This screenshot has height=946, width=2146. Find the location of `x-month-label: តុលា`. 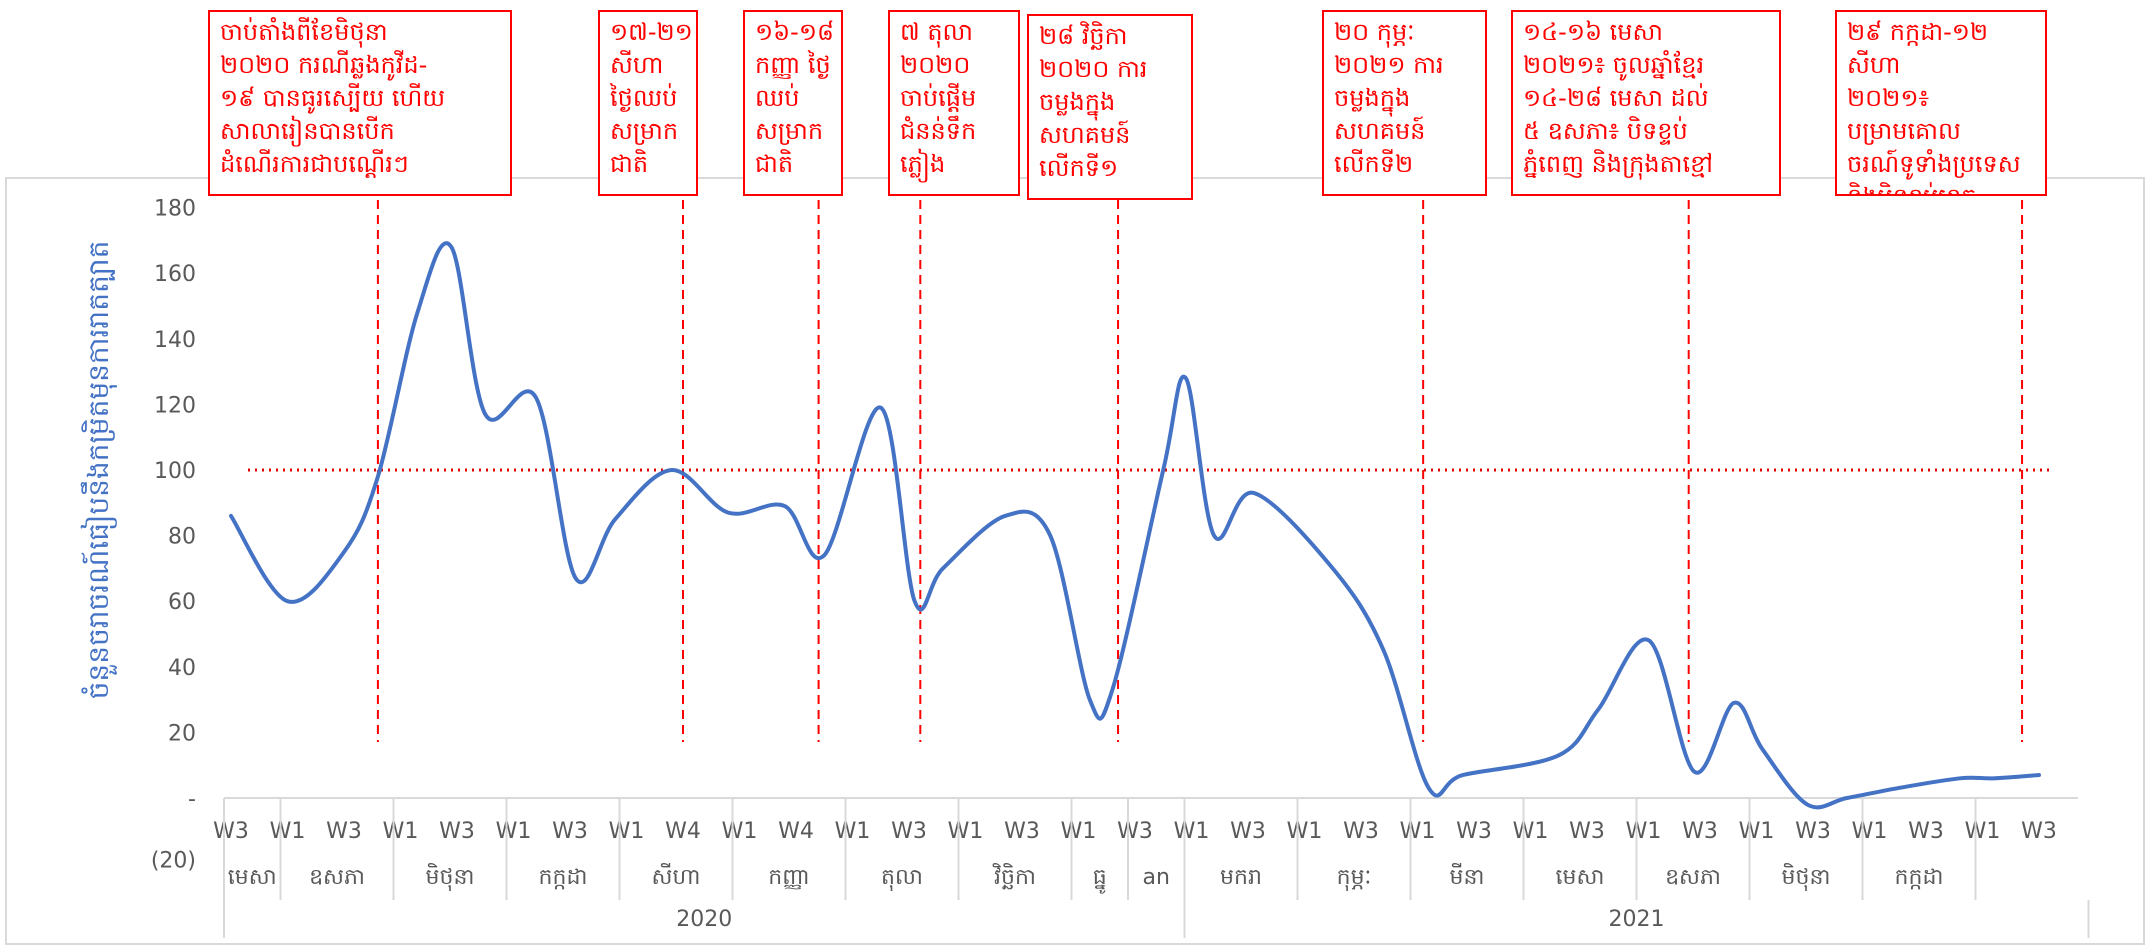

x-month-label: តុលា is located at coordinates (902, 878).